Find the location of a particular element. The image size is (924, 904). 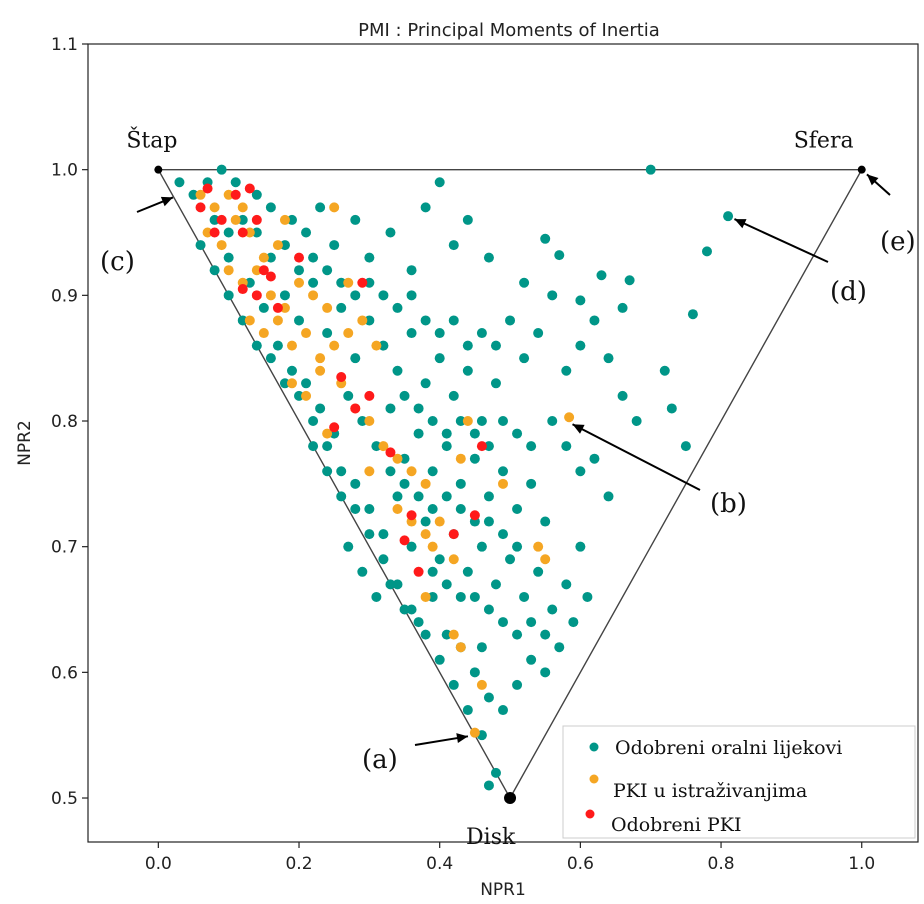

annotation-d: (d) is located at coordinates (848, 292).